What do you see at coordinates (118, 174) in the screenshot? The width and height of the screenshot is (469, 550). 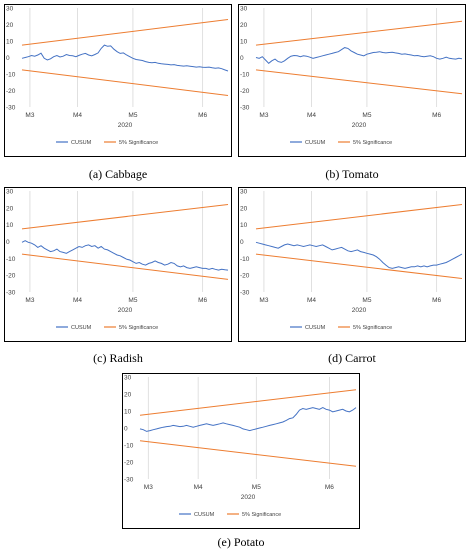 I see `caption-cabbage: (a) Cabbage` at bounding box center [118, 174].